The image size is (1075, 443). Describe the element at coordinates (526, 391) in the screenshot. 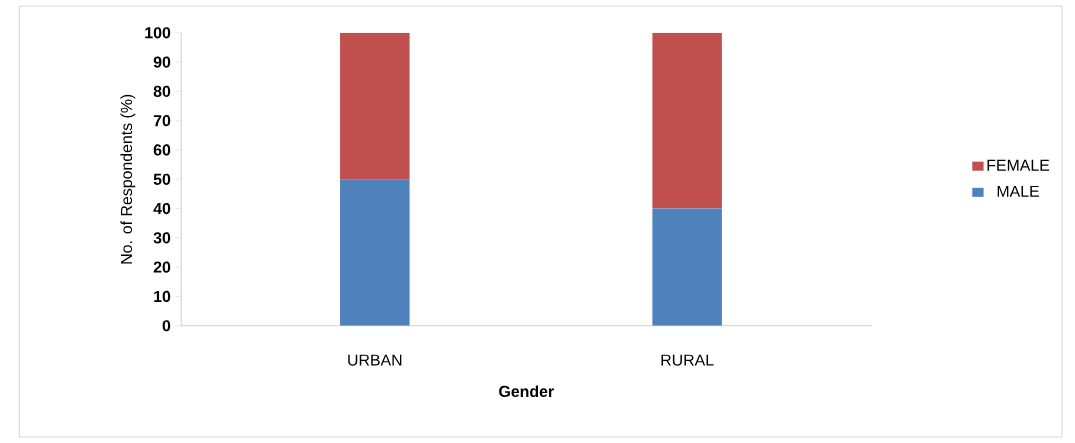

I see `x-axis-title: Gender` at that location.